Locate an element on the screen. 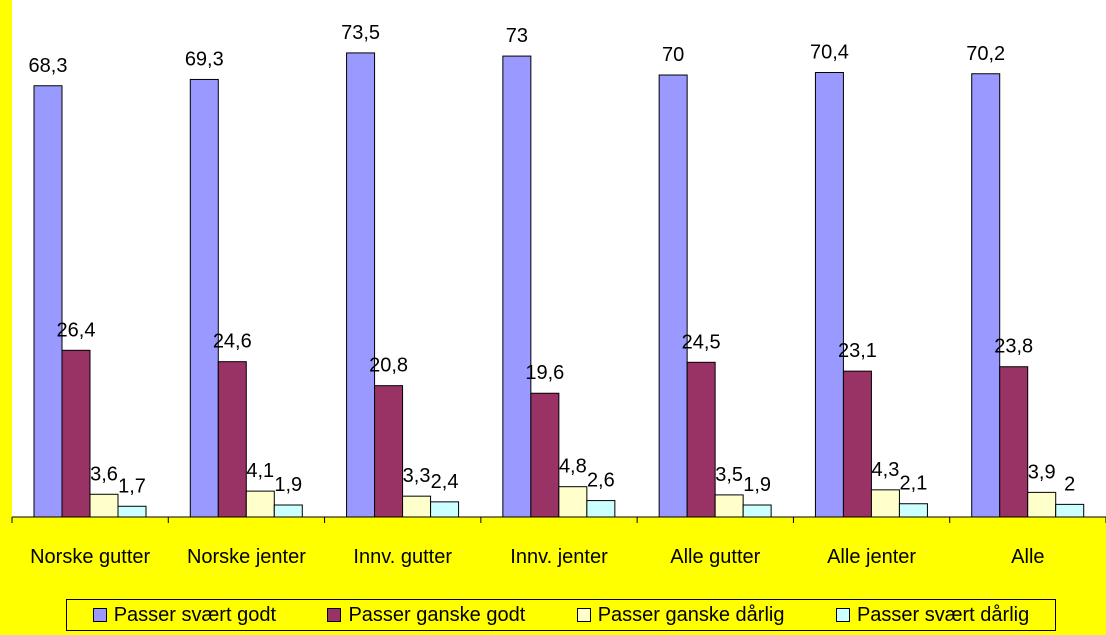 Image resolution: width=1106 pixels, height=635 pixels. category-label: Alle gutter is located at coordinates (715, 557).